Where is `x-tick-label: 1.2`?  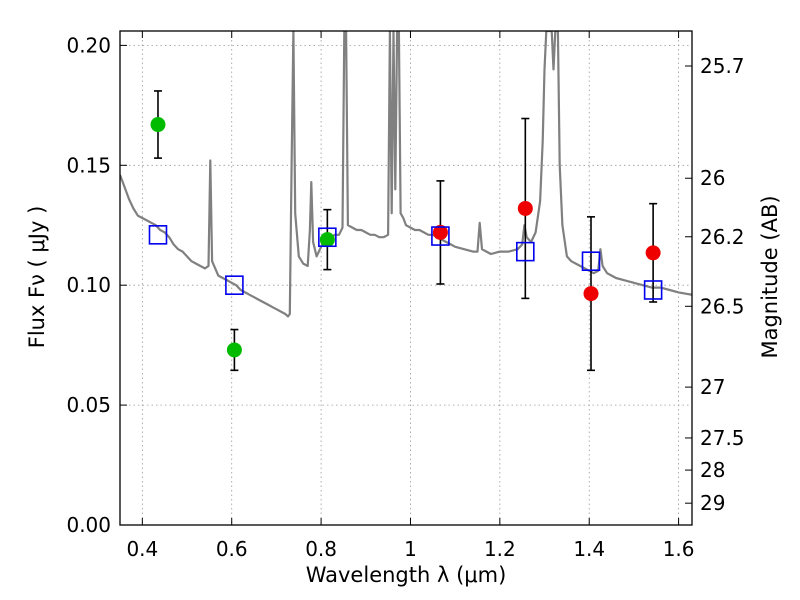 x-tick-label: 1.2 is located at coordinates (500, 549).